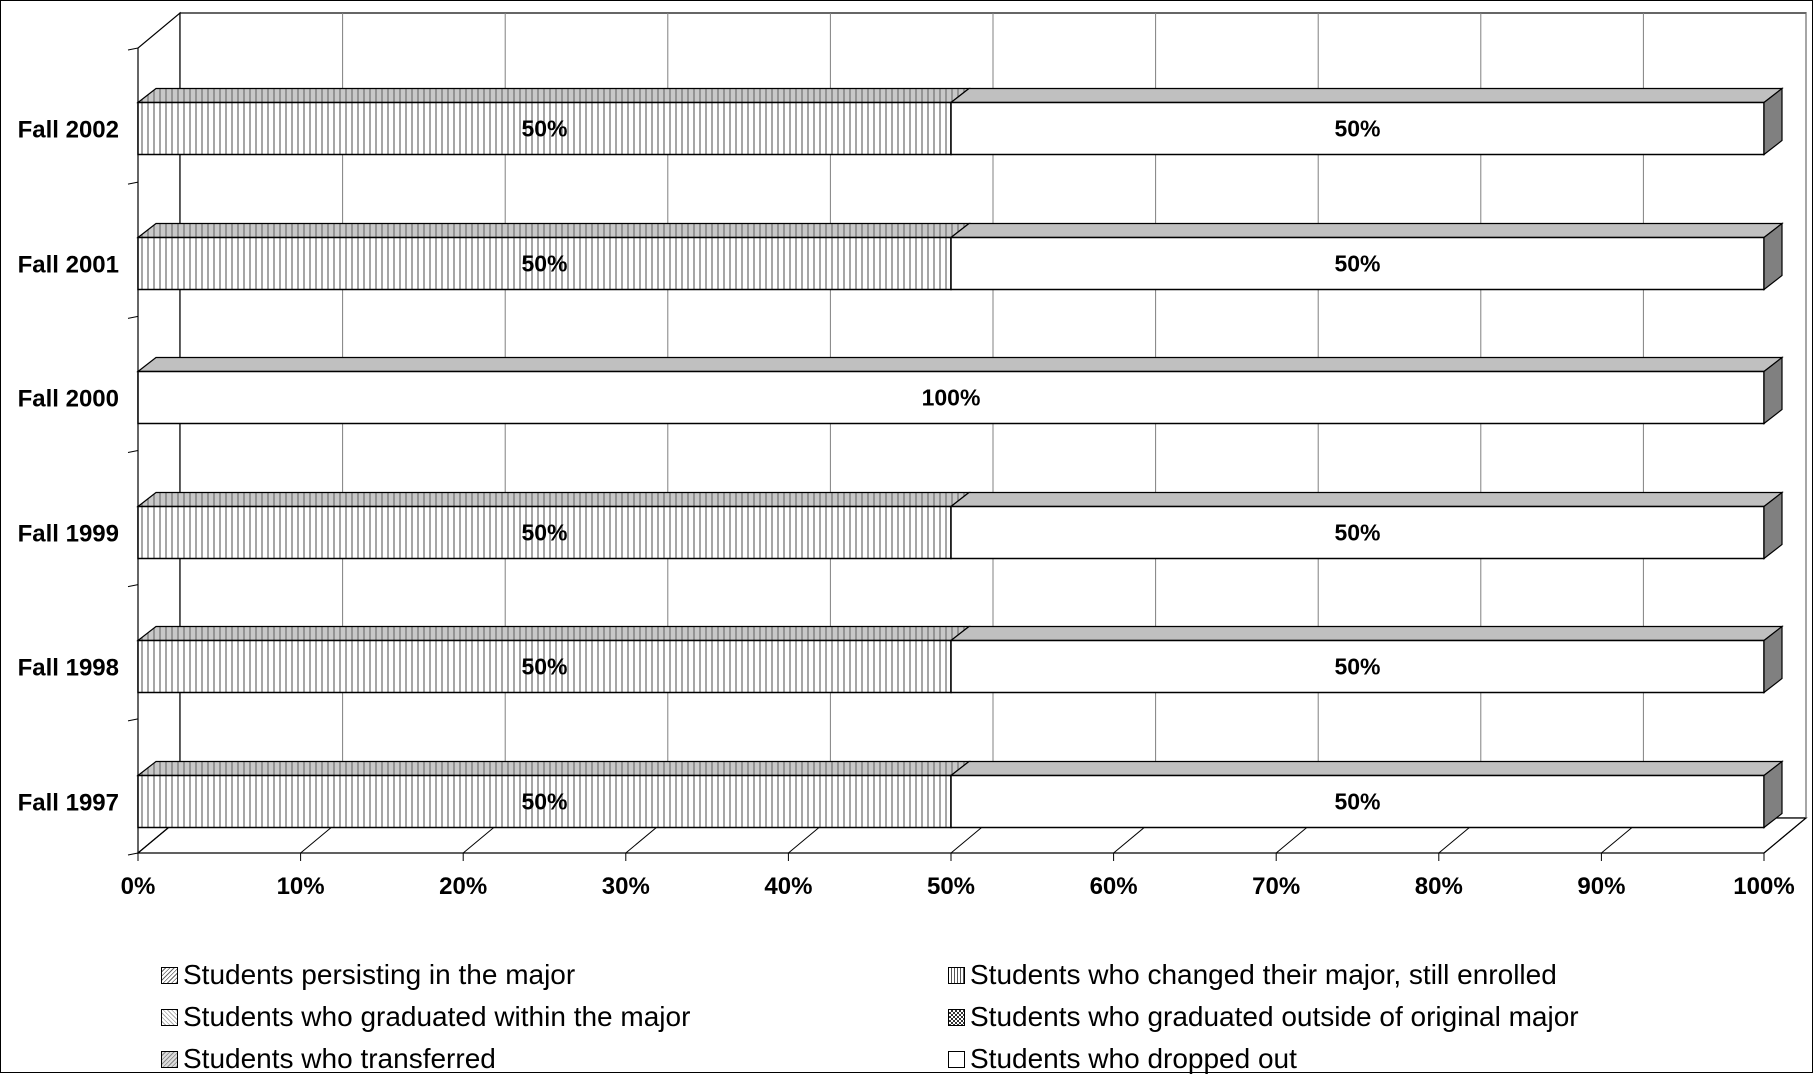 Image resolution: width=1813 pixels, height=1078 pixels. I want to click on category-label: Fall 2002, so click(68, 130).